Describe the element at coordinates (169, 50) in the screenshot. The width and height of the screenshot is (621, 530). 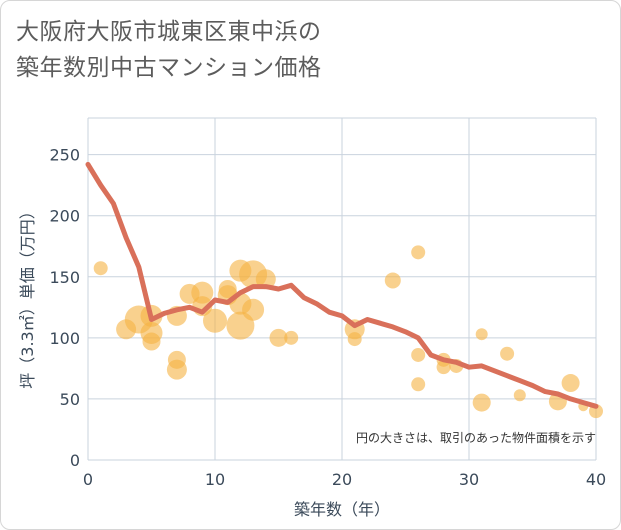
I see `chart-title: 大阪府大阪市城東区東中浜の 築年数別中古マンション価格` at that location.